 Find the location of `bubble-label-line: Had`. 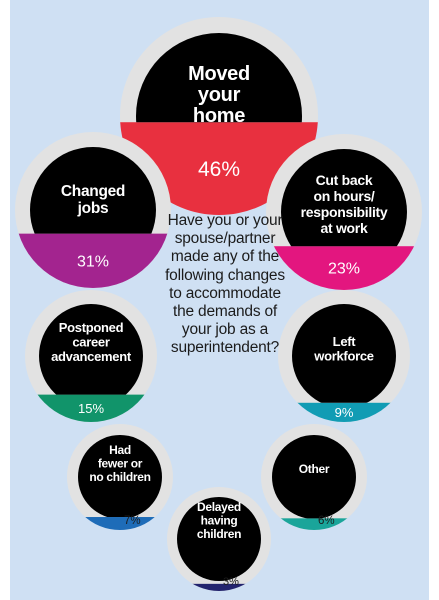

bubble-label-line: Had is located at coordinates (120, 450).